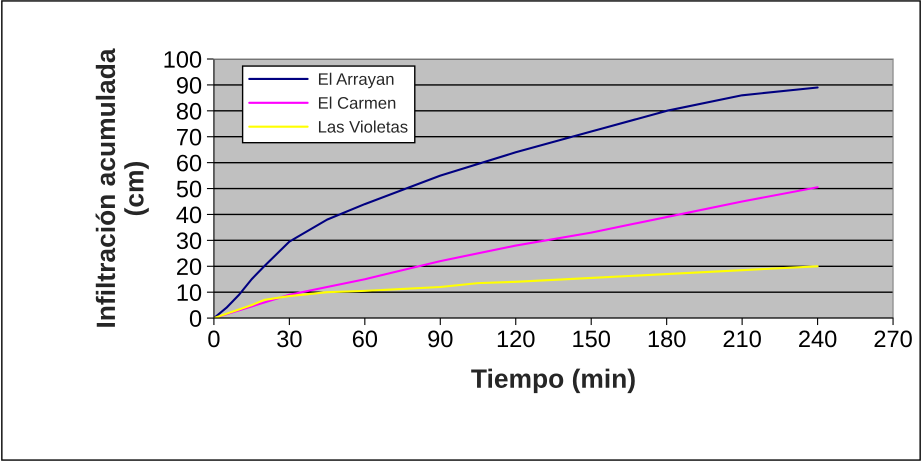  Describe the element at coordinates (667, 339) in the screenshot. I see `x-tick-label: 180` at that location.